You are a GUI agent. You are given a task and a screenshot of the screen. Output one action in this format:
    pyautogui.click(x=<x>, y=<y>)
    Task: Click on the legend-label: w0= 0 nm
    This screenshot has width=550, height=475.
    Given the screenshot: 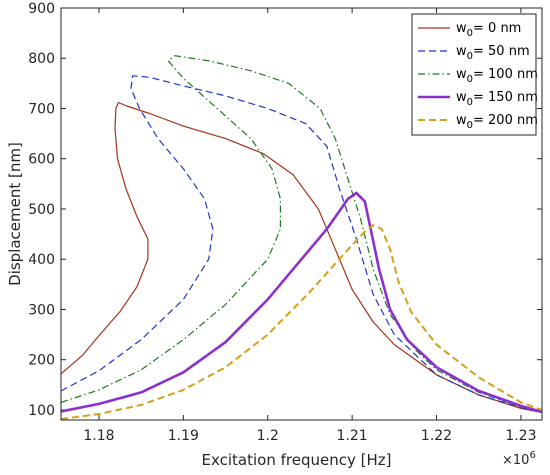 What is the action you would take?
    pyautogui.click(x=488, y=30)
    